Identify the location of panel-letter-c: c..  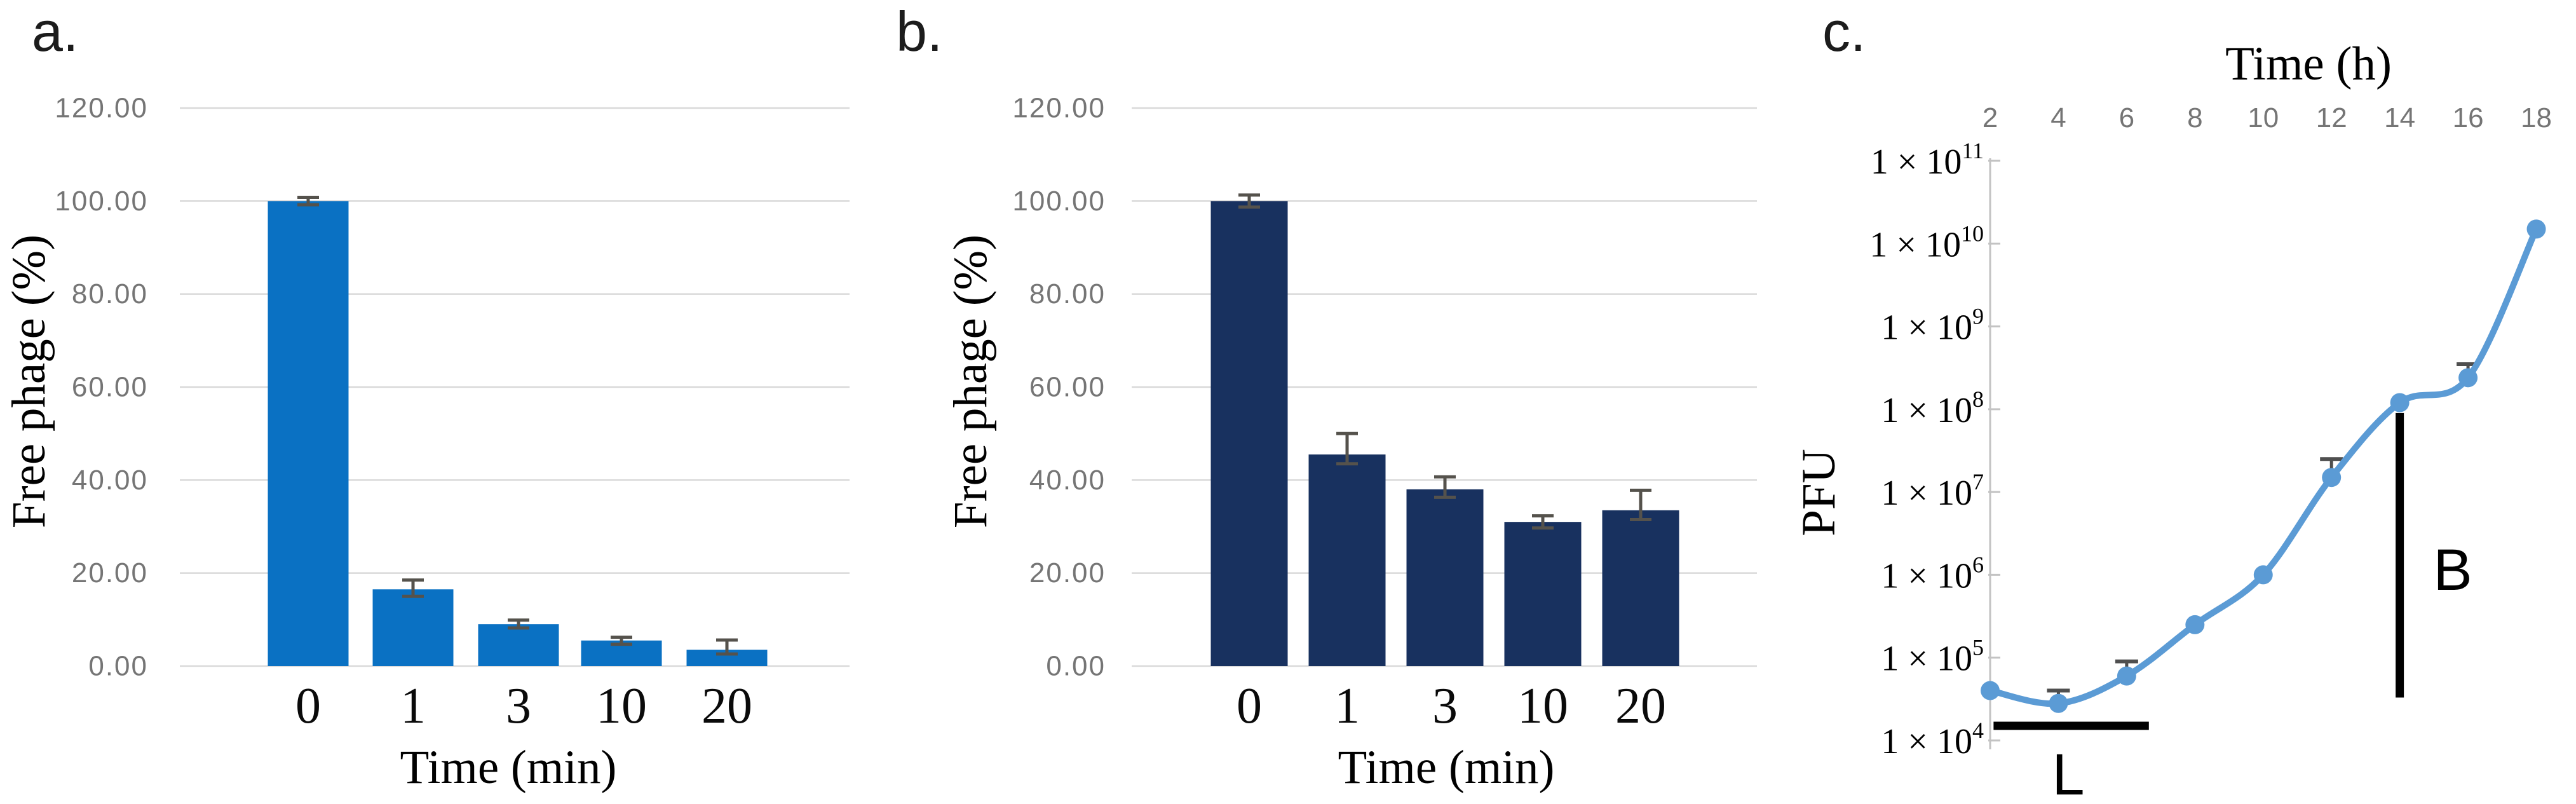
(1844, 31).